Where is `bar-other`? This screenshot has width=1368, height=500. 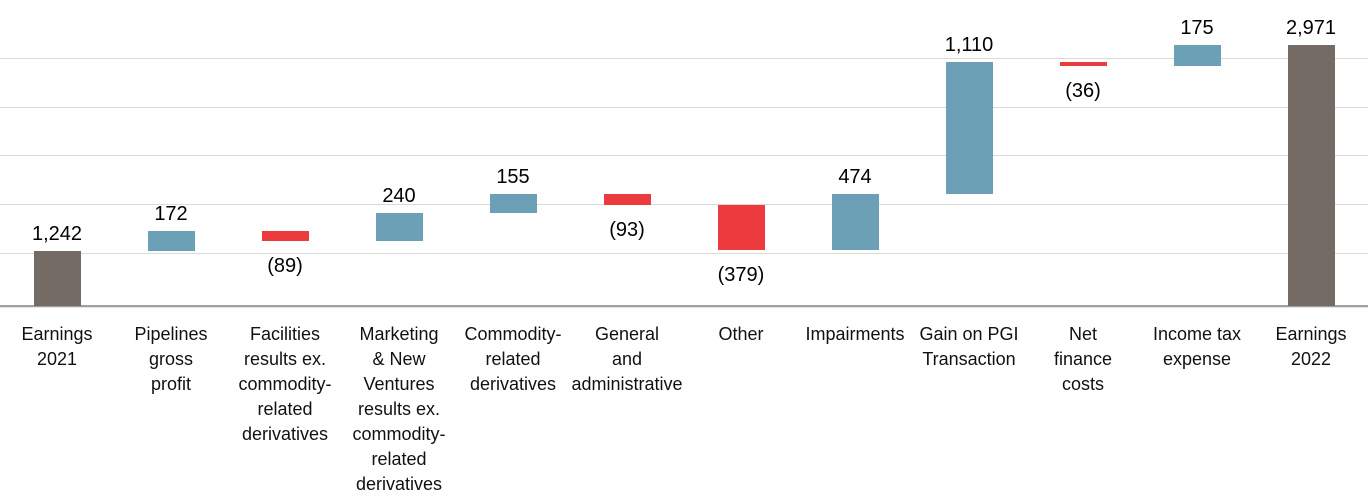
bar-other is located at coordinates (741, 228).